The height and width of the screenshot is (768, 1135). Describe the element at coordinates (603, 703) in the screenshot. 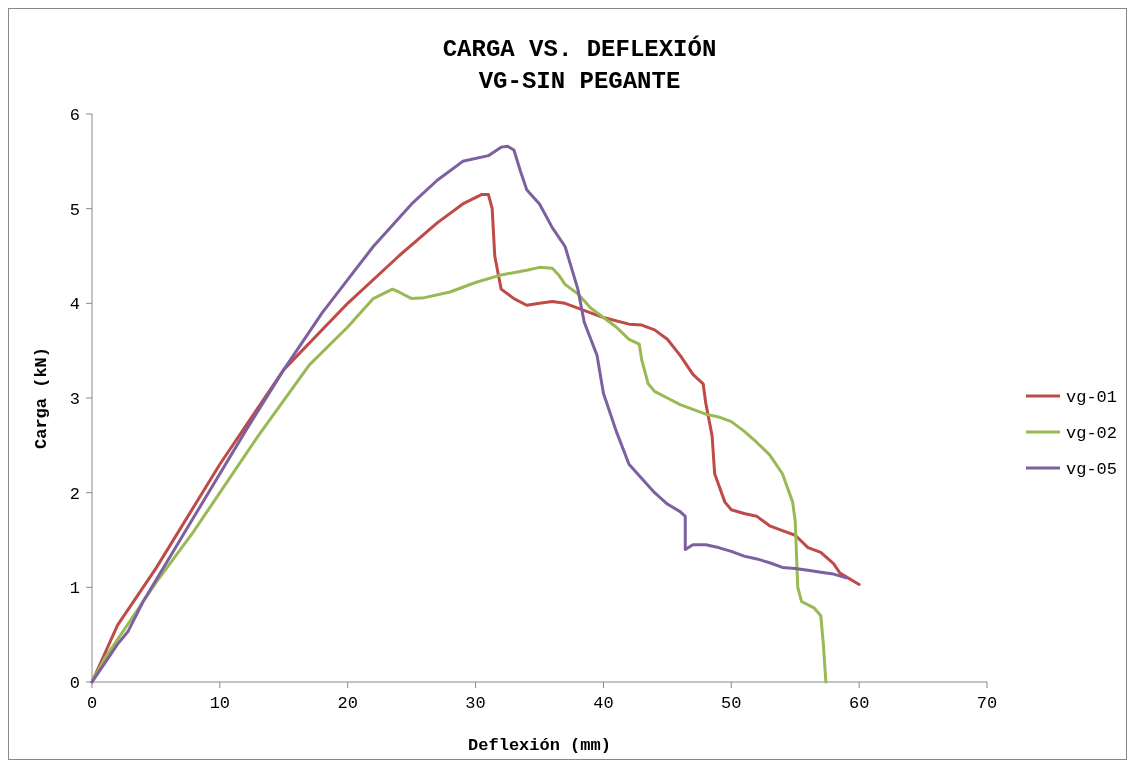

I see `x-tick-label: 40` at that location.